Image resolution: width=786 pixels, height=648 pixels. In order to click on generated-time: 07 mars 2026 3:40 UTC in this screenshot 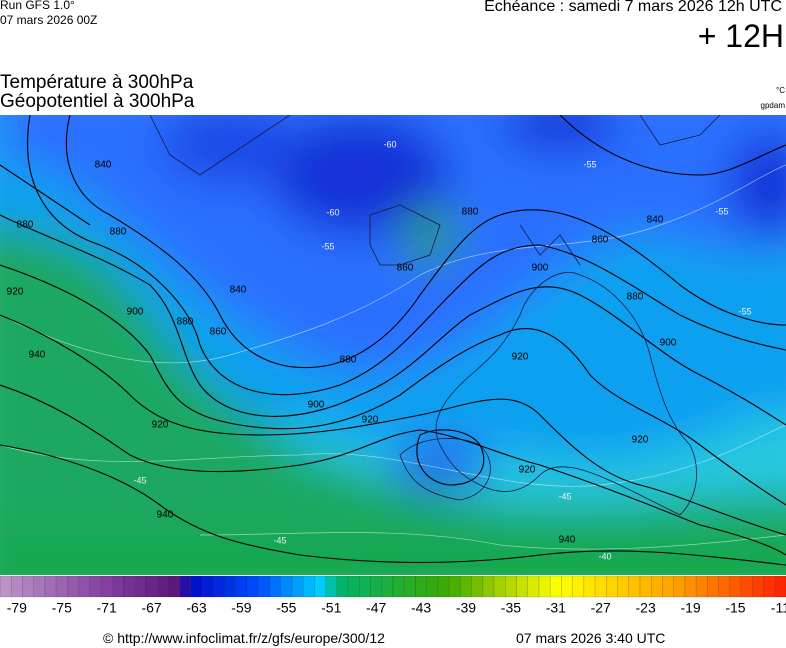, I will do `click(591, 638)`.